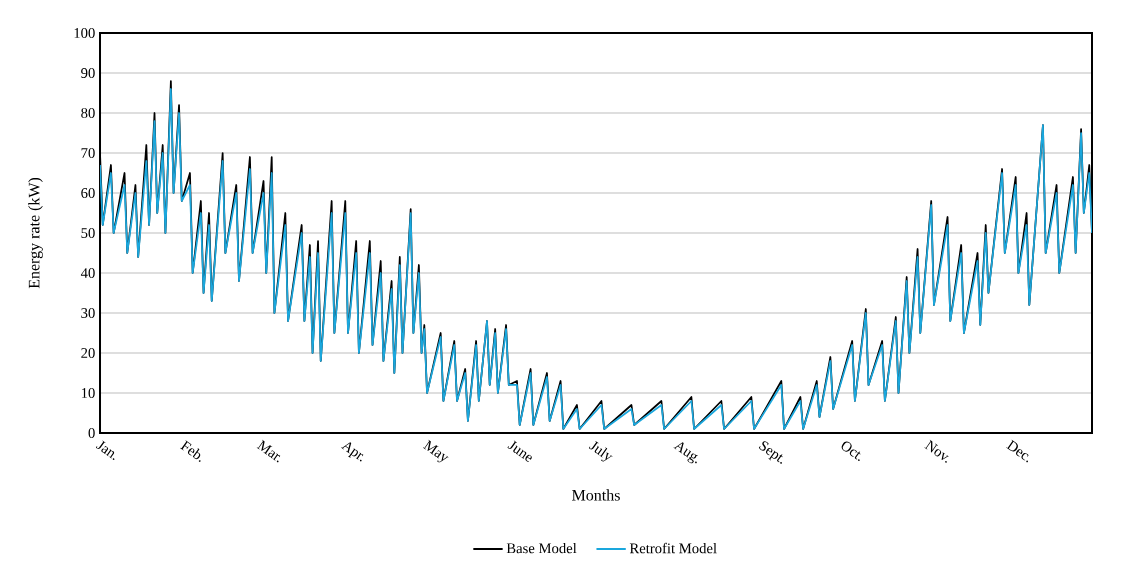  Describe the element at coordinates (105, 450) in the screenshot. I see `x-tick-label: Jan.` at that location.